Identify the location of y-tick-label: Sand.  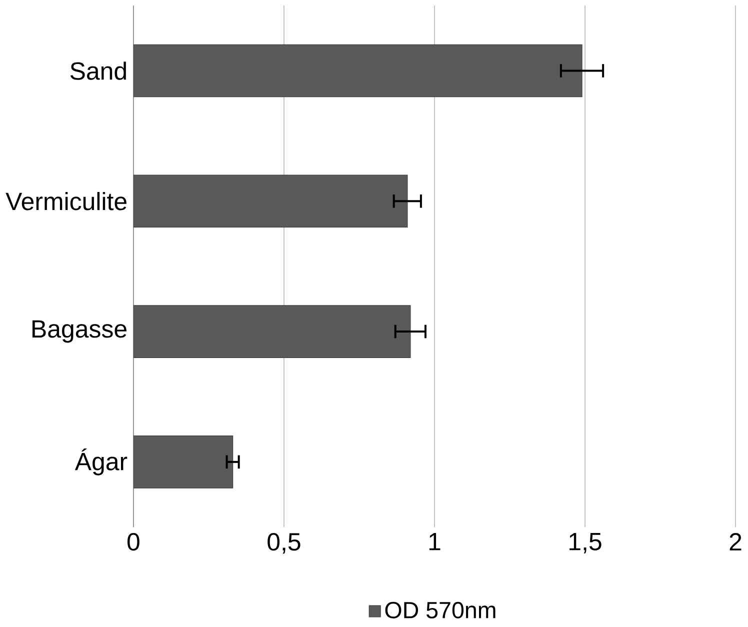
(98, 70).